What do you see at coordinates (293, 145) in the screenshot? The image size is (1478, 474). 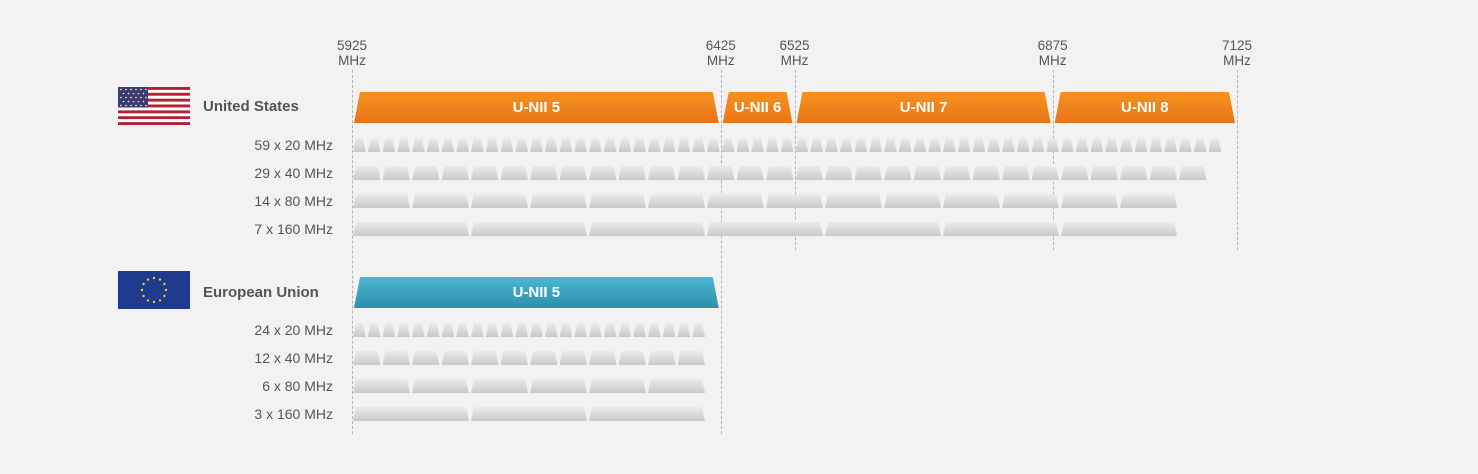 I see `channel-row-label: 59 x 20 MHz` at bounding box center [293, 145].